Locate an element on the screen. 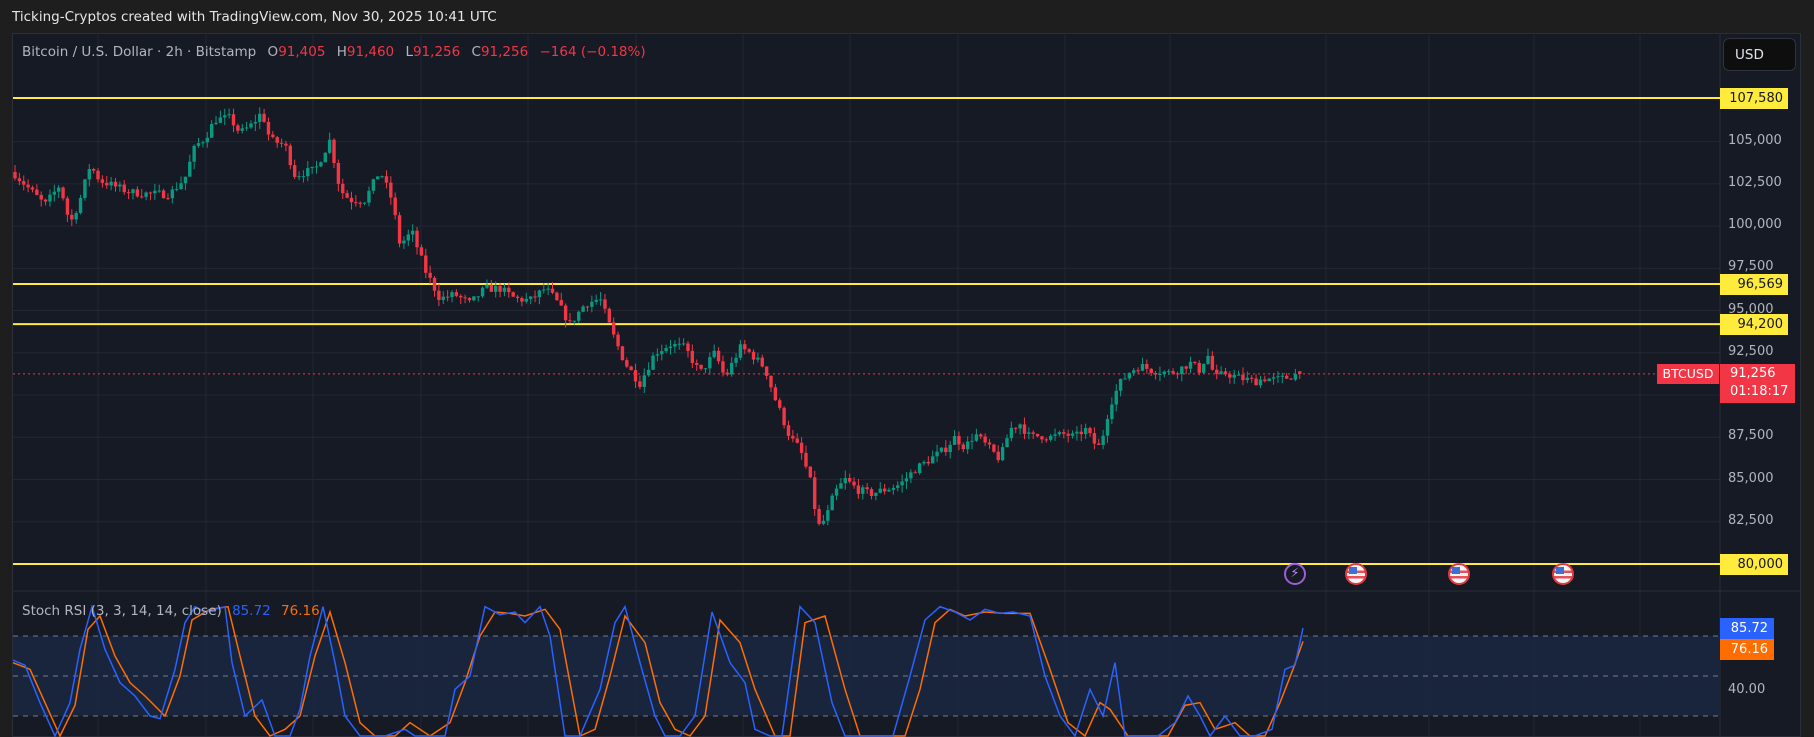 The height and width of the screenshot is (737, 1814). current-price-value: 91,256 is located at coordinates (1753, 373).